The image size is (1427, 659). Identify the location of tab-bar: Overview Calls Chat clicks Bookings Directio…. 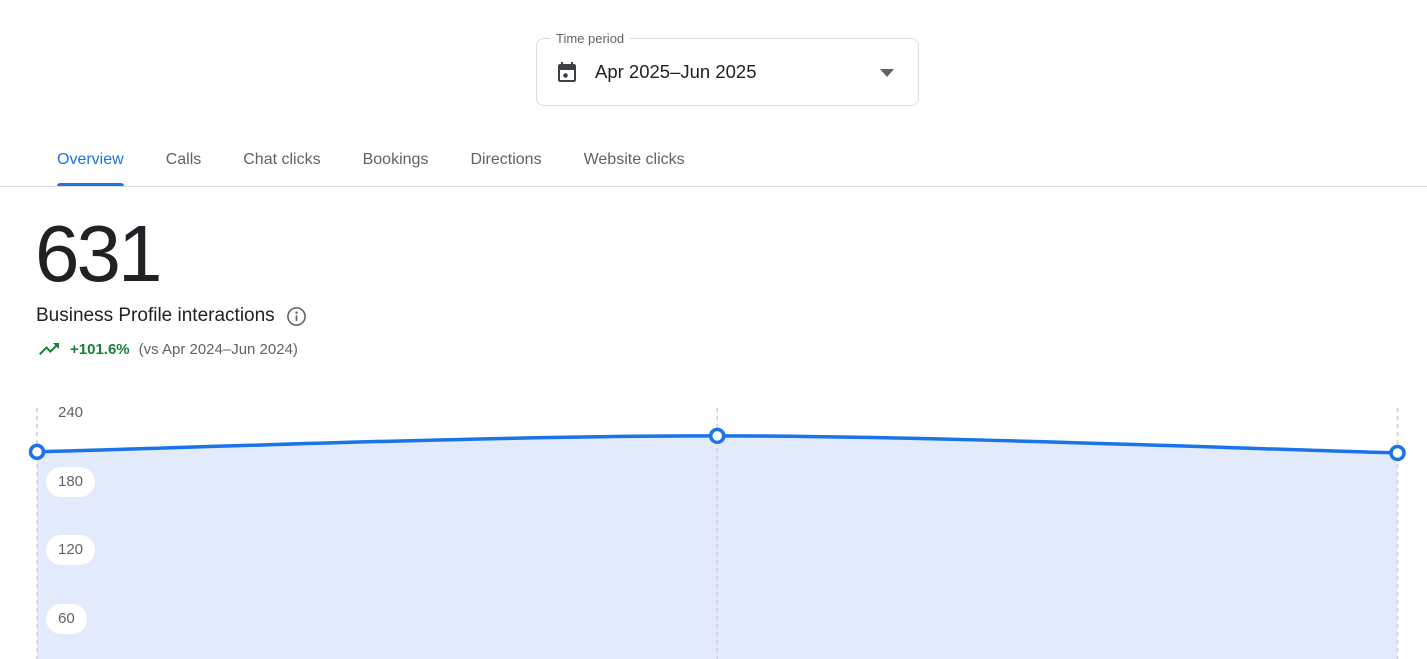
(713, 160).